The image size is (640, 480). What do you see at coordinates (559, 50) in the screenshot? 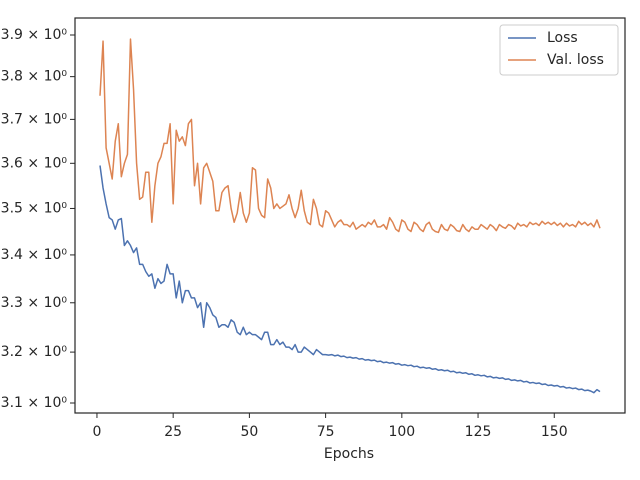
I see `legend: Loss Val. loss` at bounding box center [559, 50].